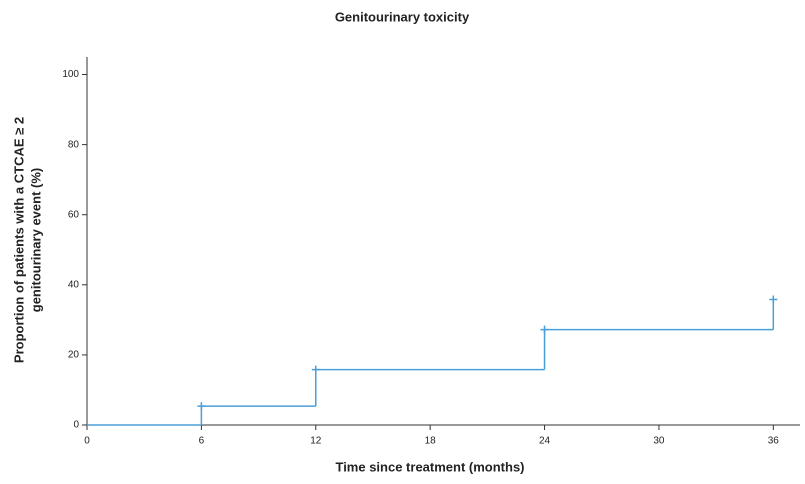 This screenshot has width=805, height=484. What do you see at coordinates (545, 441) in the screenshot?
I see `x-tick-label: 24` at bounding box center [545, 441].